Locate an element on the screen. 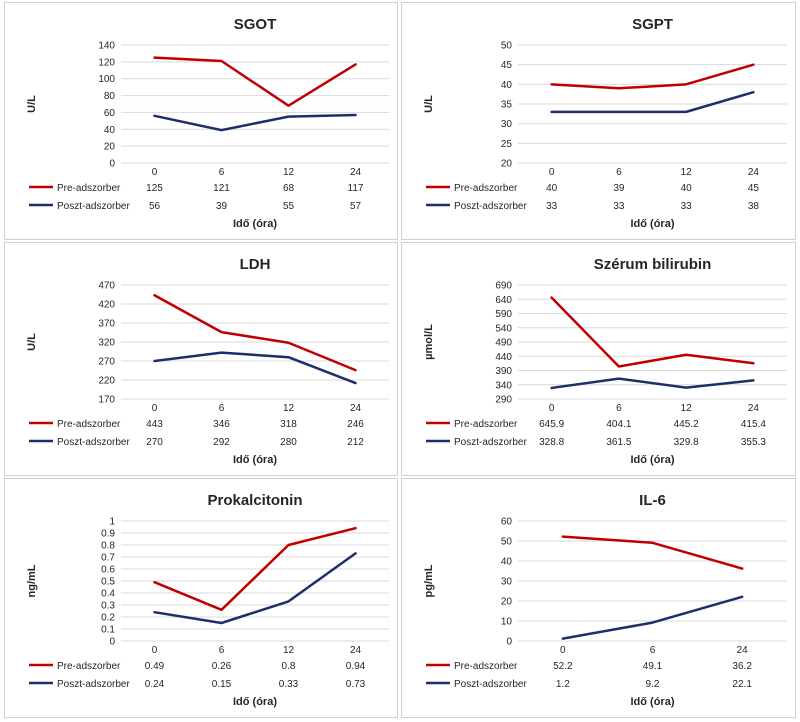  data-label: 1.2 is located at coordinates (563, 684).